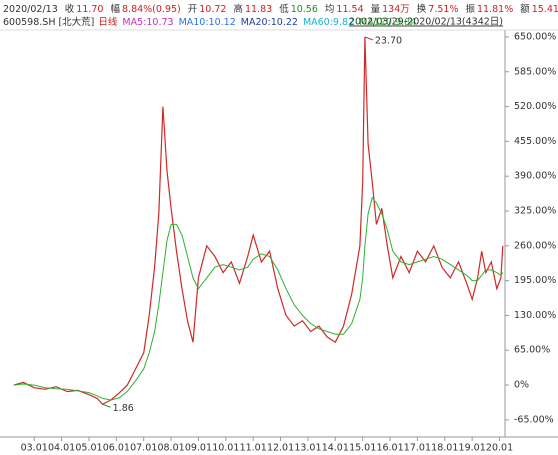 Image resolution: width=558 pixels, height=455 pixels. What do you see at coordinates (307, 448) in the screenshot?
I see `x-tick-label: 13.01` at bounding box center [307, 448].